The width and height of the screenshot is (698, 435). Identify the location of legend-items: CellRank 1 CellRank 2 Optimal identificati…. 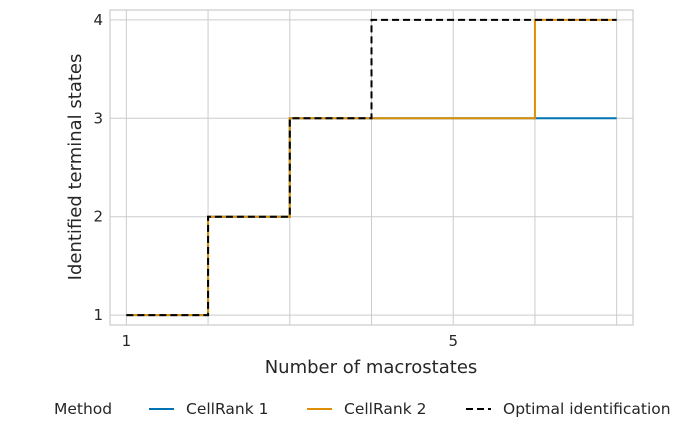
(410, 409).